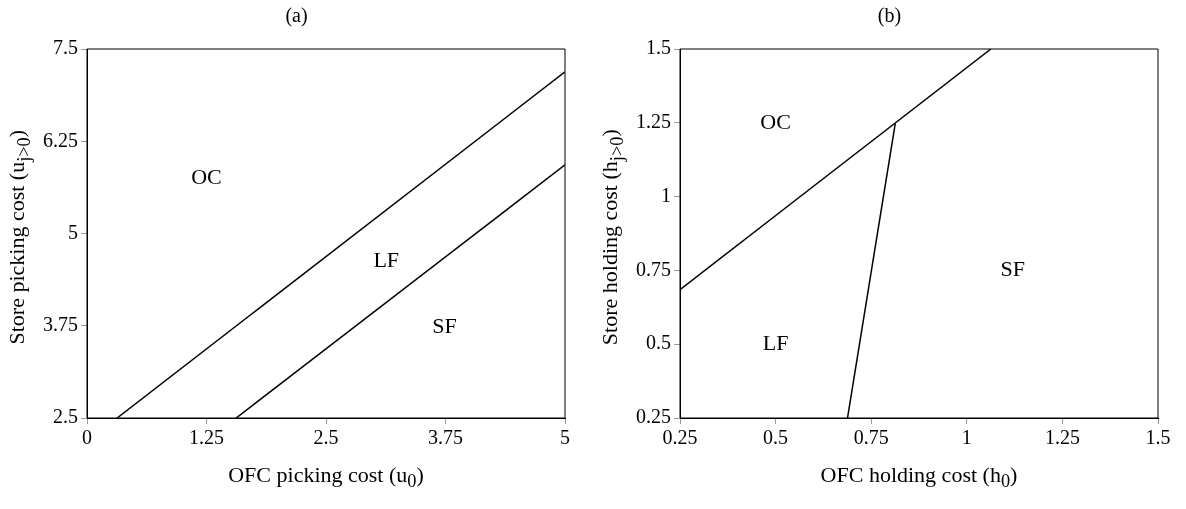  I want to click on y-tick-label: 0.5, so click(658, 342).